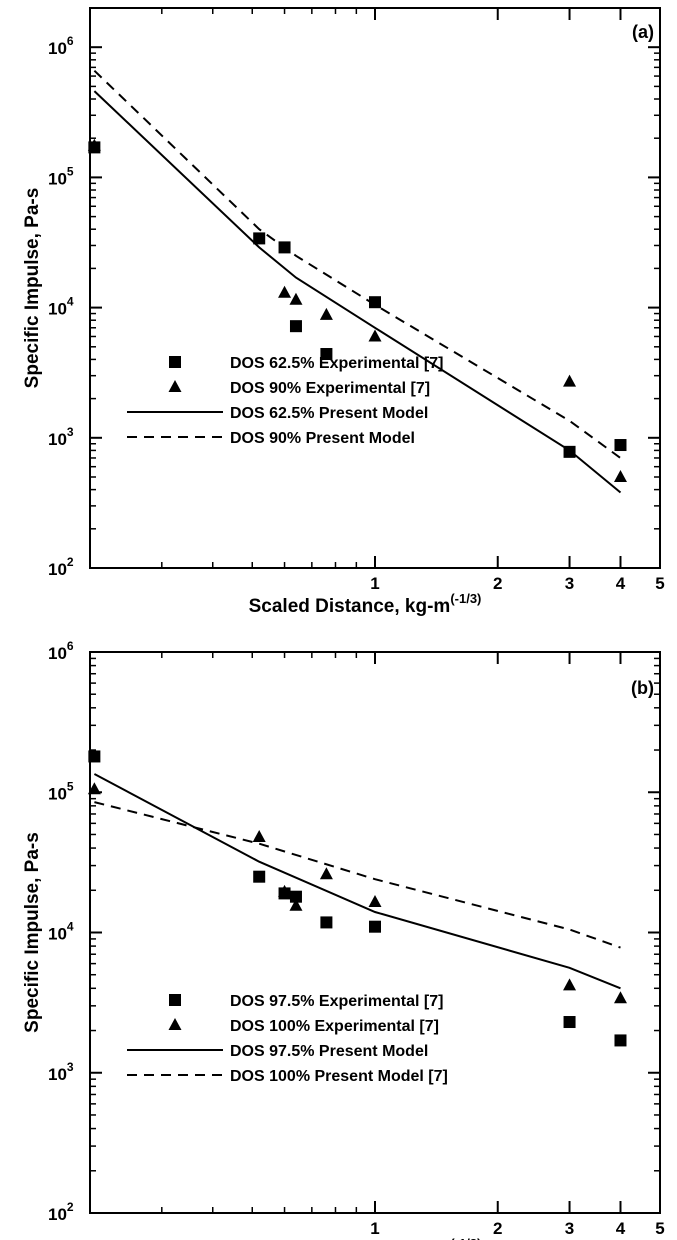 This screenshot has width=677, height=1240. I want to click on legend-entry: DOS 62.5% Experimental [7], so click(336, 363).